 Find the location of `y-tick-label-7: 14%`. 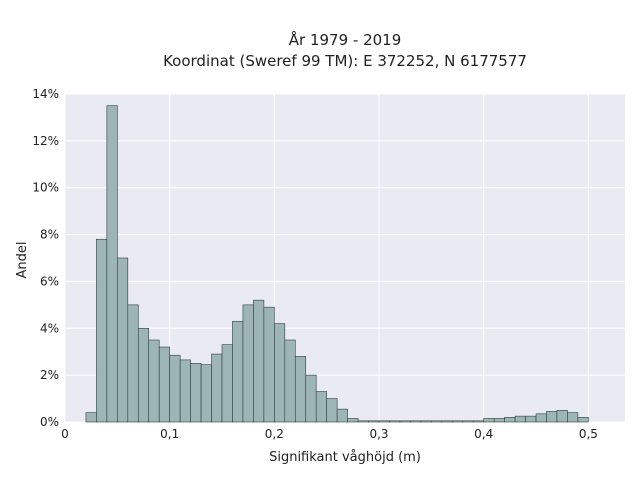

y-tick-label-7: 14% is located at coordinates (45, 94).